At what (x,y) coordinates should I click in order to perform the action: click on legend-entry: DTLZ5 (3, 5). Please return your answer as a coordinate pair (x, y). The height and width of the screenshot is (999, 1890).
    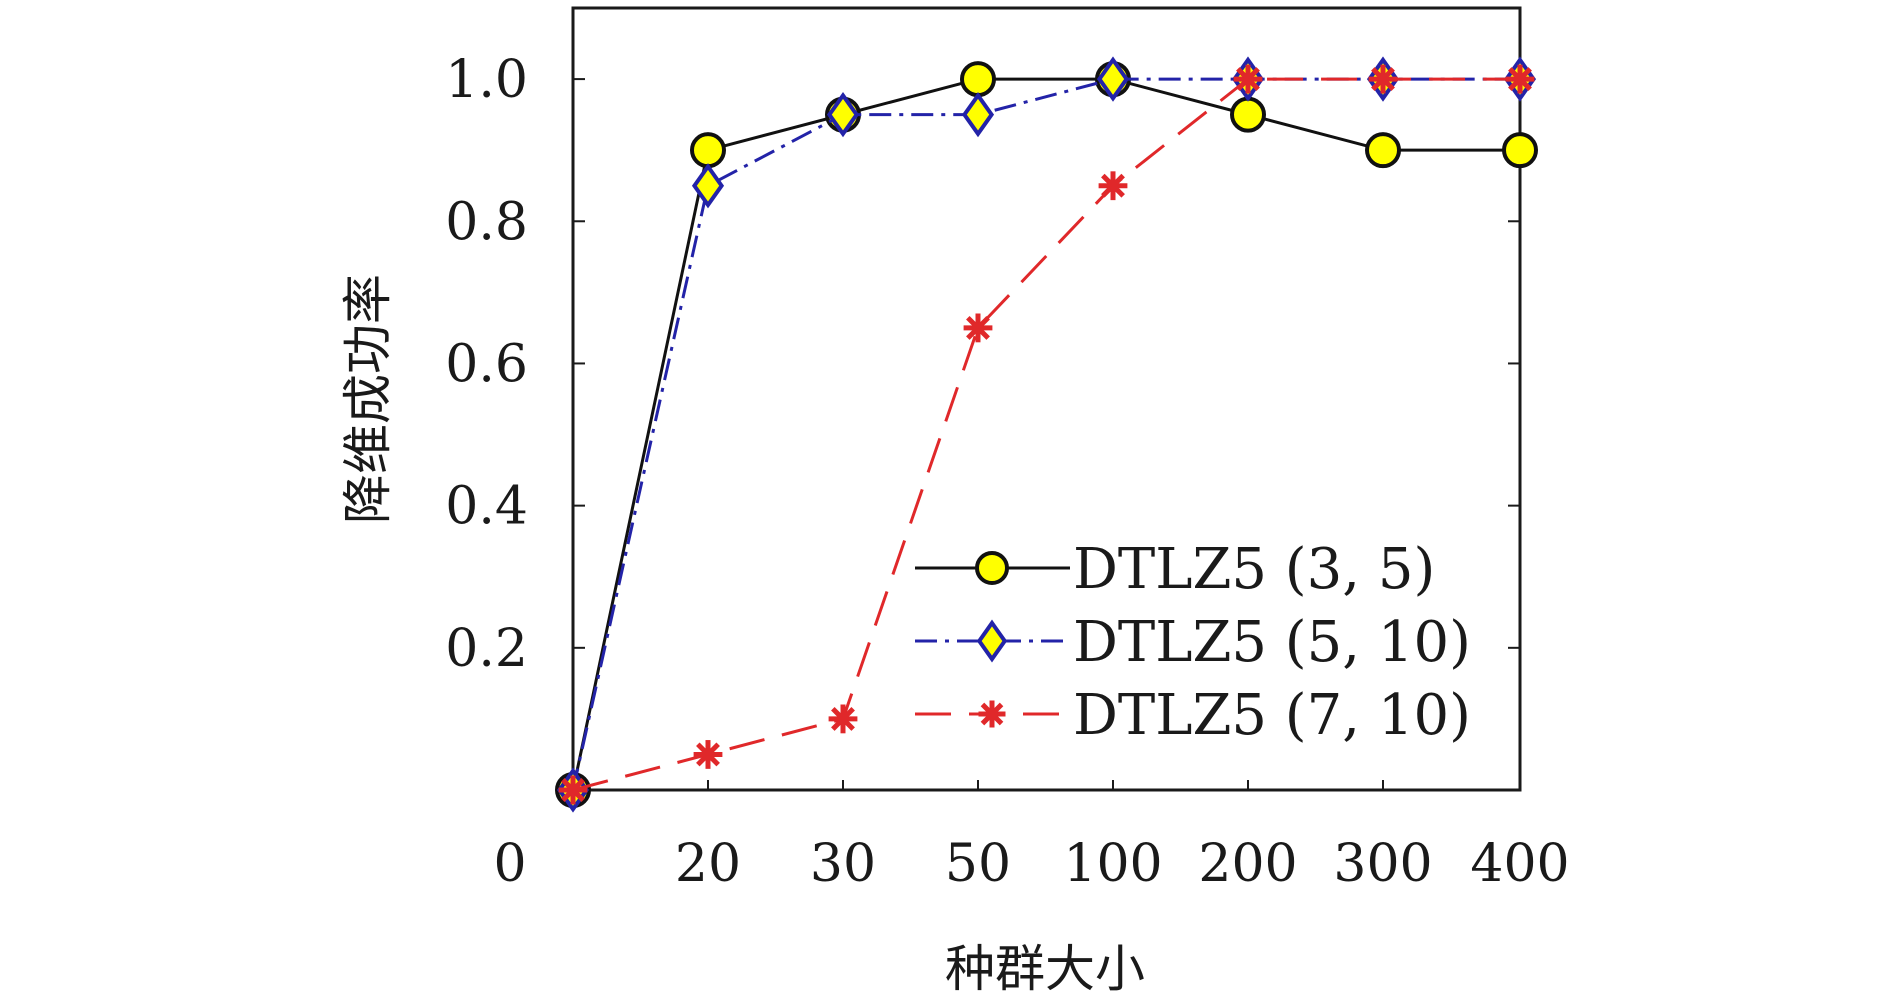
    Looking at the image, I should click on (1175, 569).